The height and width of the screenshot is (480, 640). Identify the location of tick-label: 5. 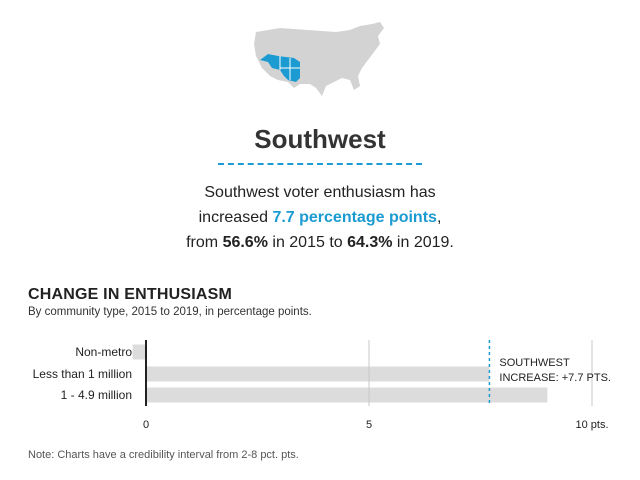
(369, 425).